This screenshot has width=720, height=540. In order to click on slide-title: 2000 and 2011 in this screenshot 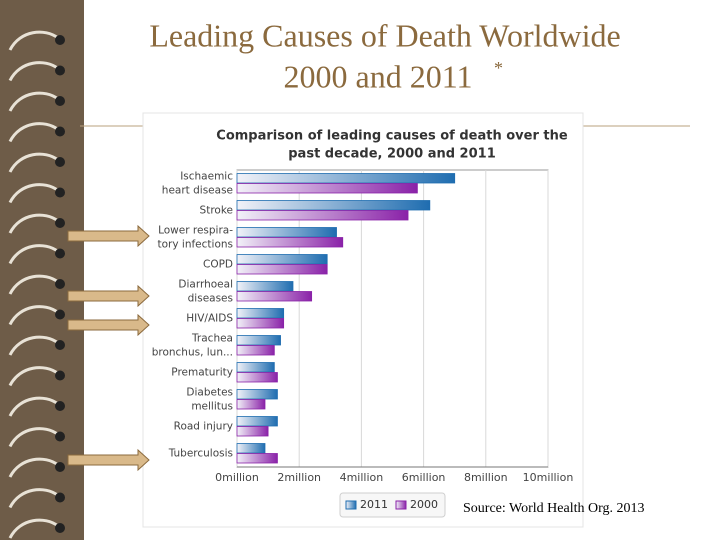, I will do `click(377, 76)`.